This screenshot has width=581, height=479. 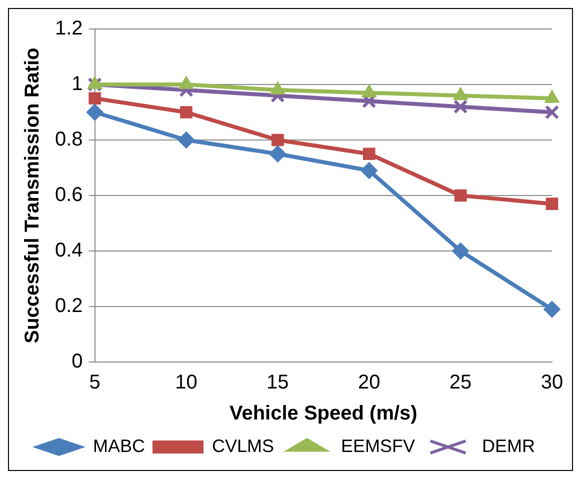 What do you see at coordinates (68, 29) in the screenshot?
I see `y-tick-label: 1.2` at bounding box center [68, 29].